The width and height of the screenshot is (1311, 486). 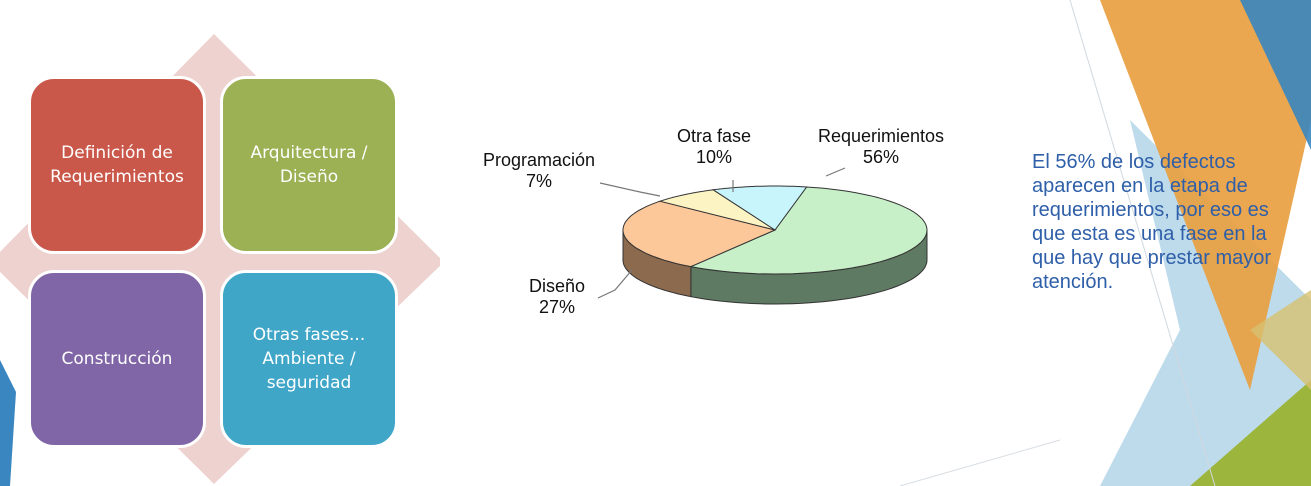 What do you see at coordinates (557, 286) in the screenshot?
I see `pie-label-name: Diseño` at bounding box center [557, 286].